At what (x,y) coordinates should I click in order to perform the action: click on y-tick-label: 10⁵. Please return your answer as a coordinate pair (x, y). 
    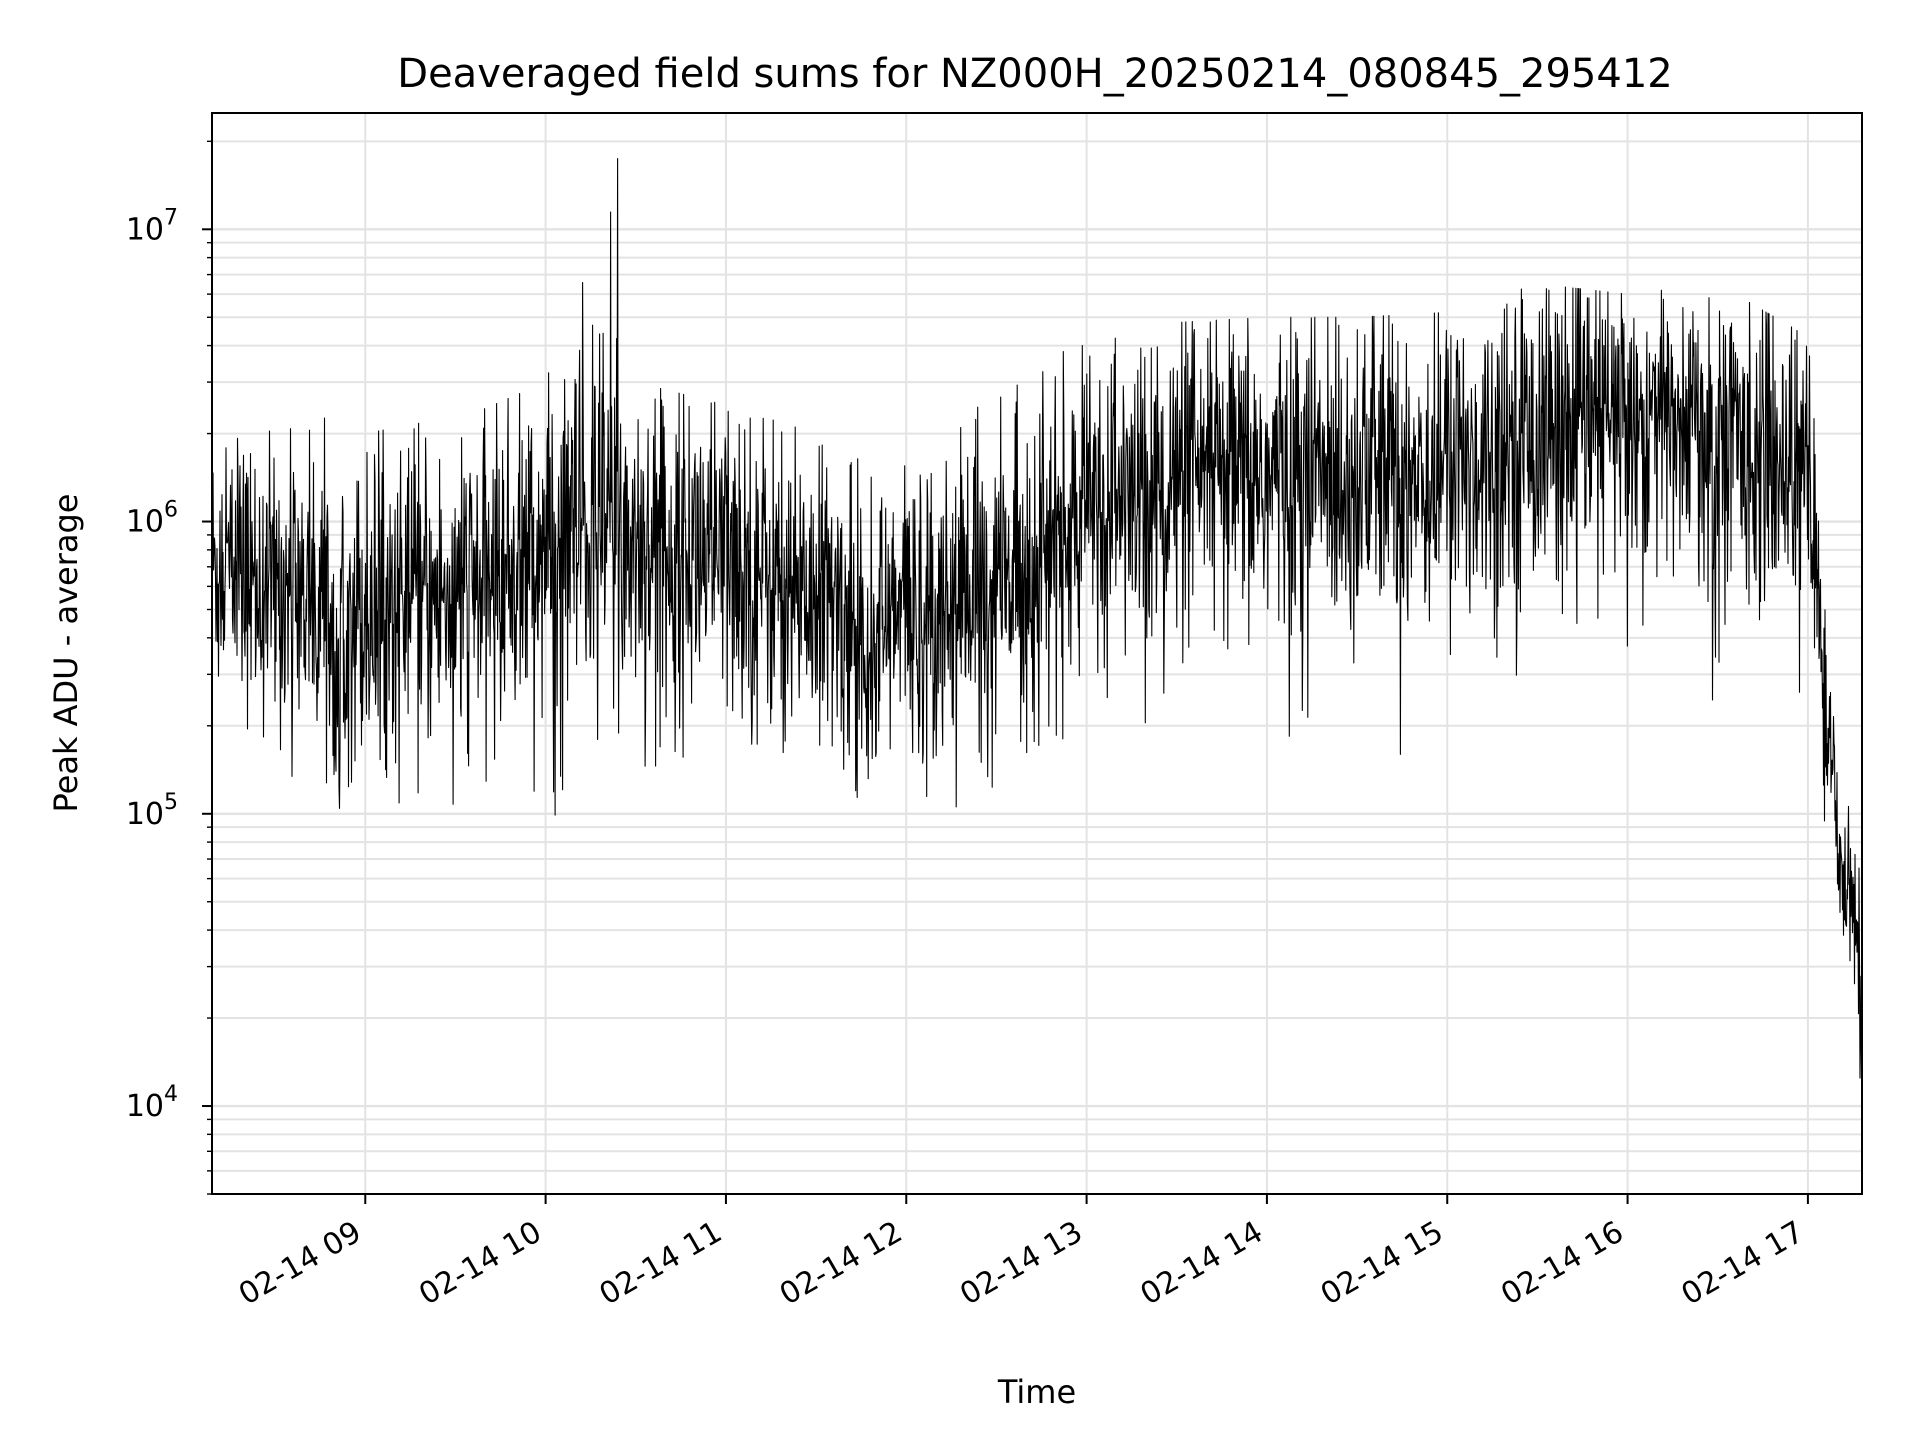
    Looking at the image, I should click on (152, 811).